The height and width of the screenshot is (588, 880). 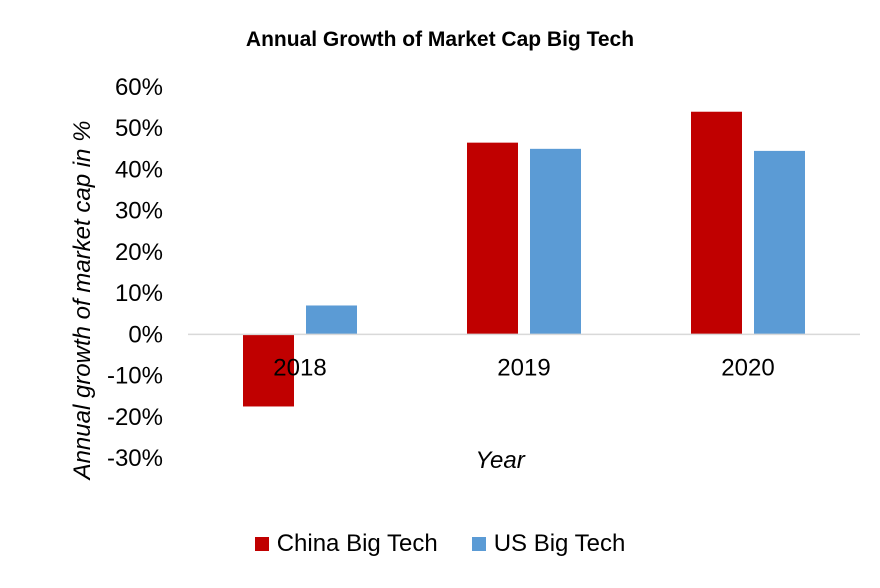 I want to click on legend: China Big Tech US Big Tech, so click(x=440, y=544).